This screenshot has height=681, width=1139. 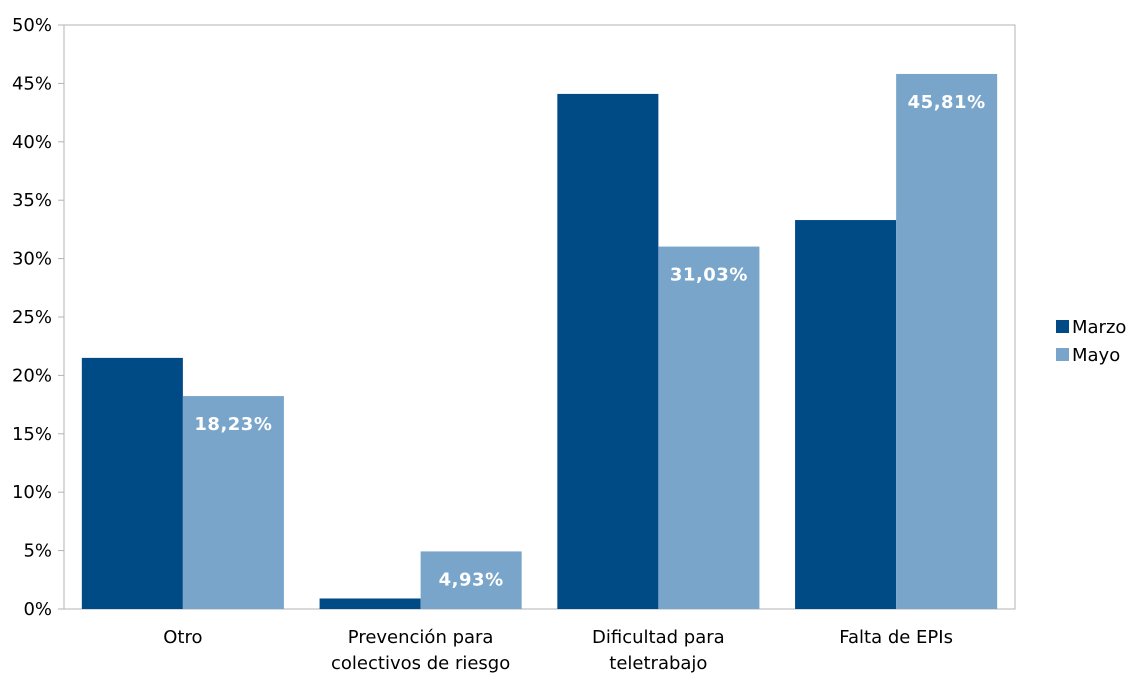 I want to click on y-tick-label: 0%, so click(x=37, y=609).